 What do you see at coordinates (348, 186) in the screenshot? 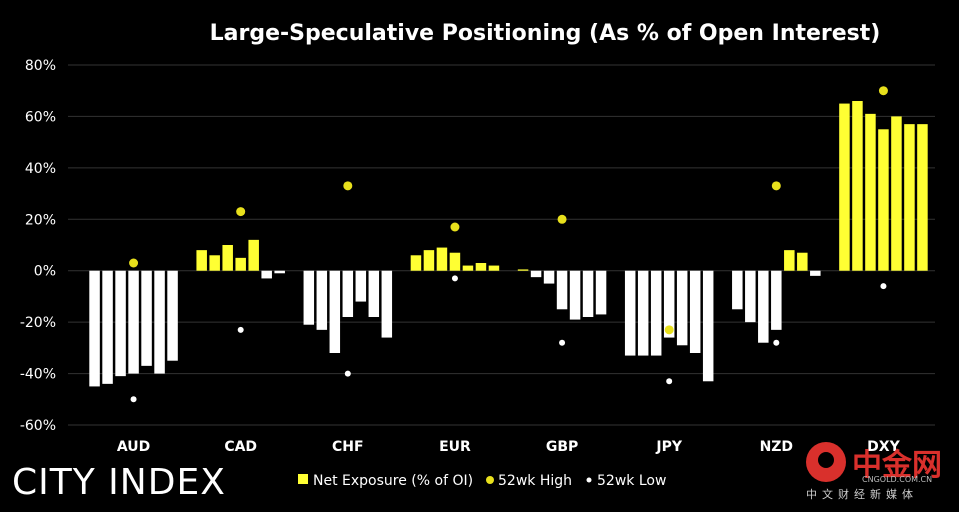
I see `high-marker-chf` at bounding box center [348, 186].